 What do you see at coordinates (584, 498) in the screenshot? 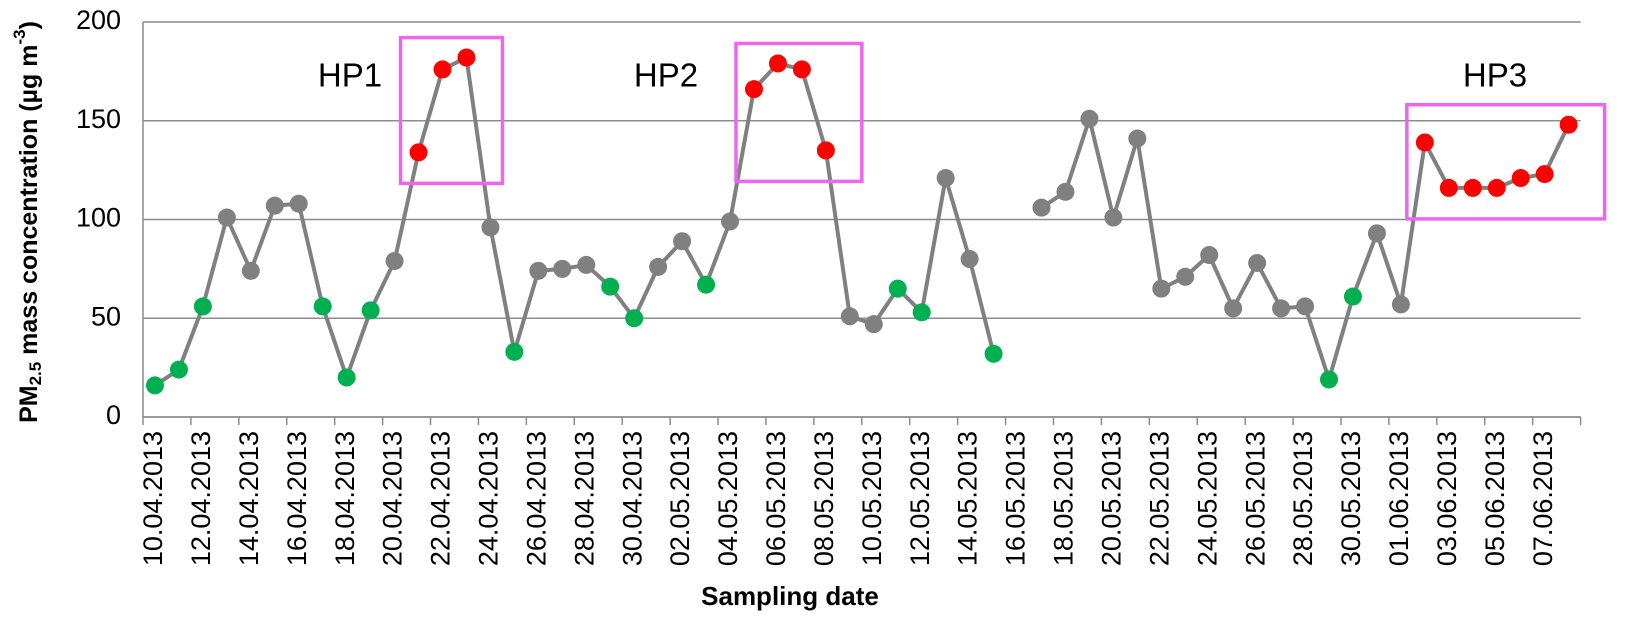
I see `x-tick-label: 28.04.2013` at bounding box center [584, 498].